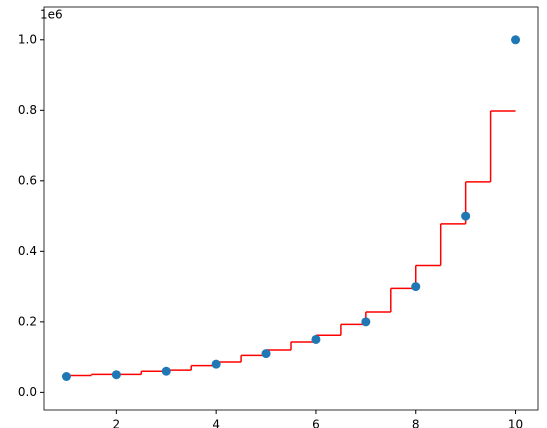 The image size is (547, 428). I want to click on y-tick-label: 0.4, so click(27, 251).